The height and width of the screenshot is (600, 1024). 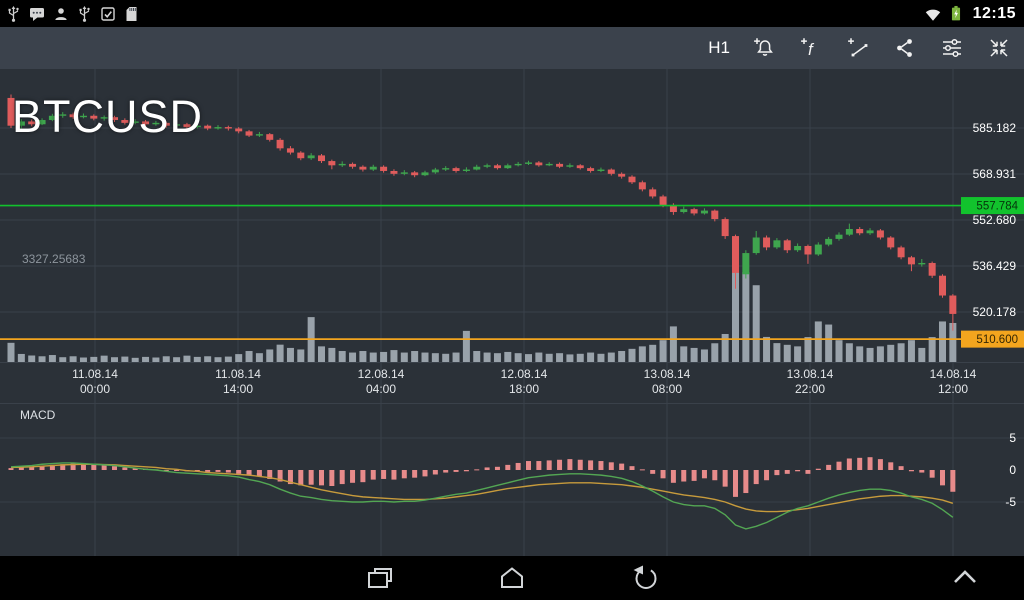 I want to click on expand-icon, so click(x=965, y=578).